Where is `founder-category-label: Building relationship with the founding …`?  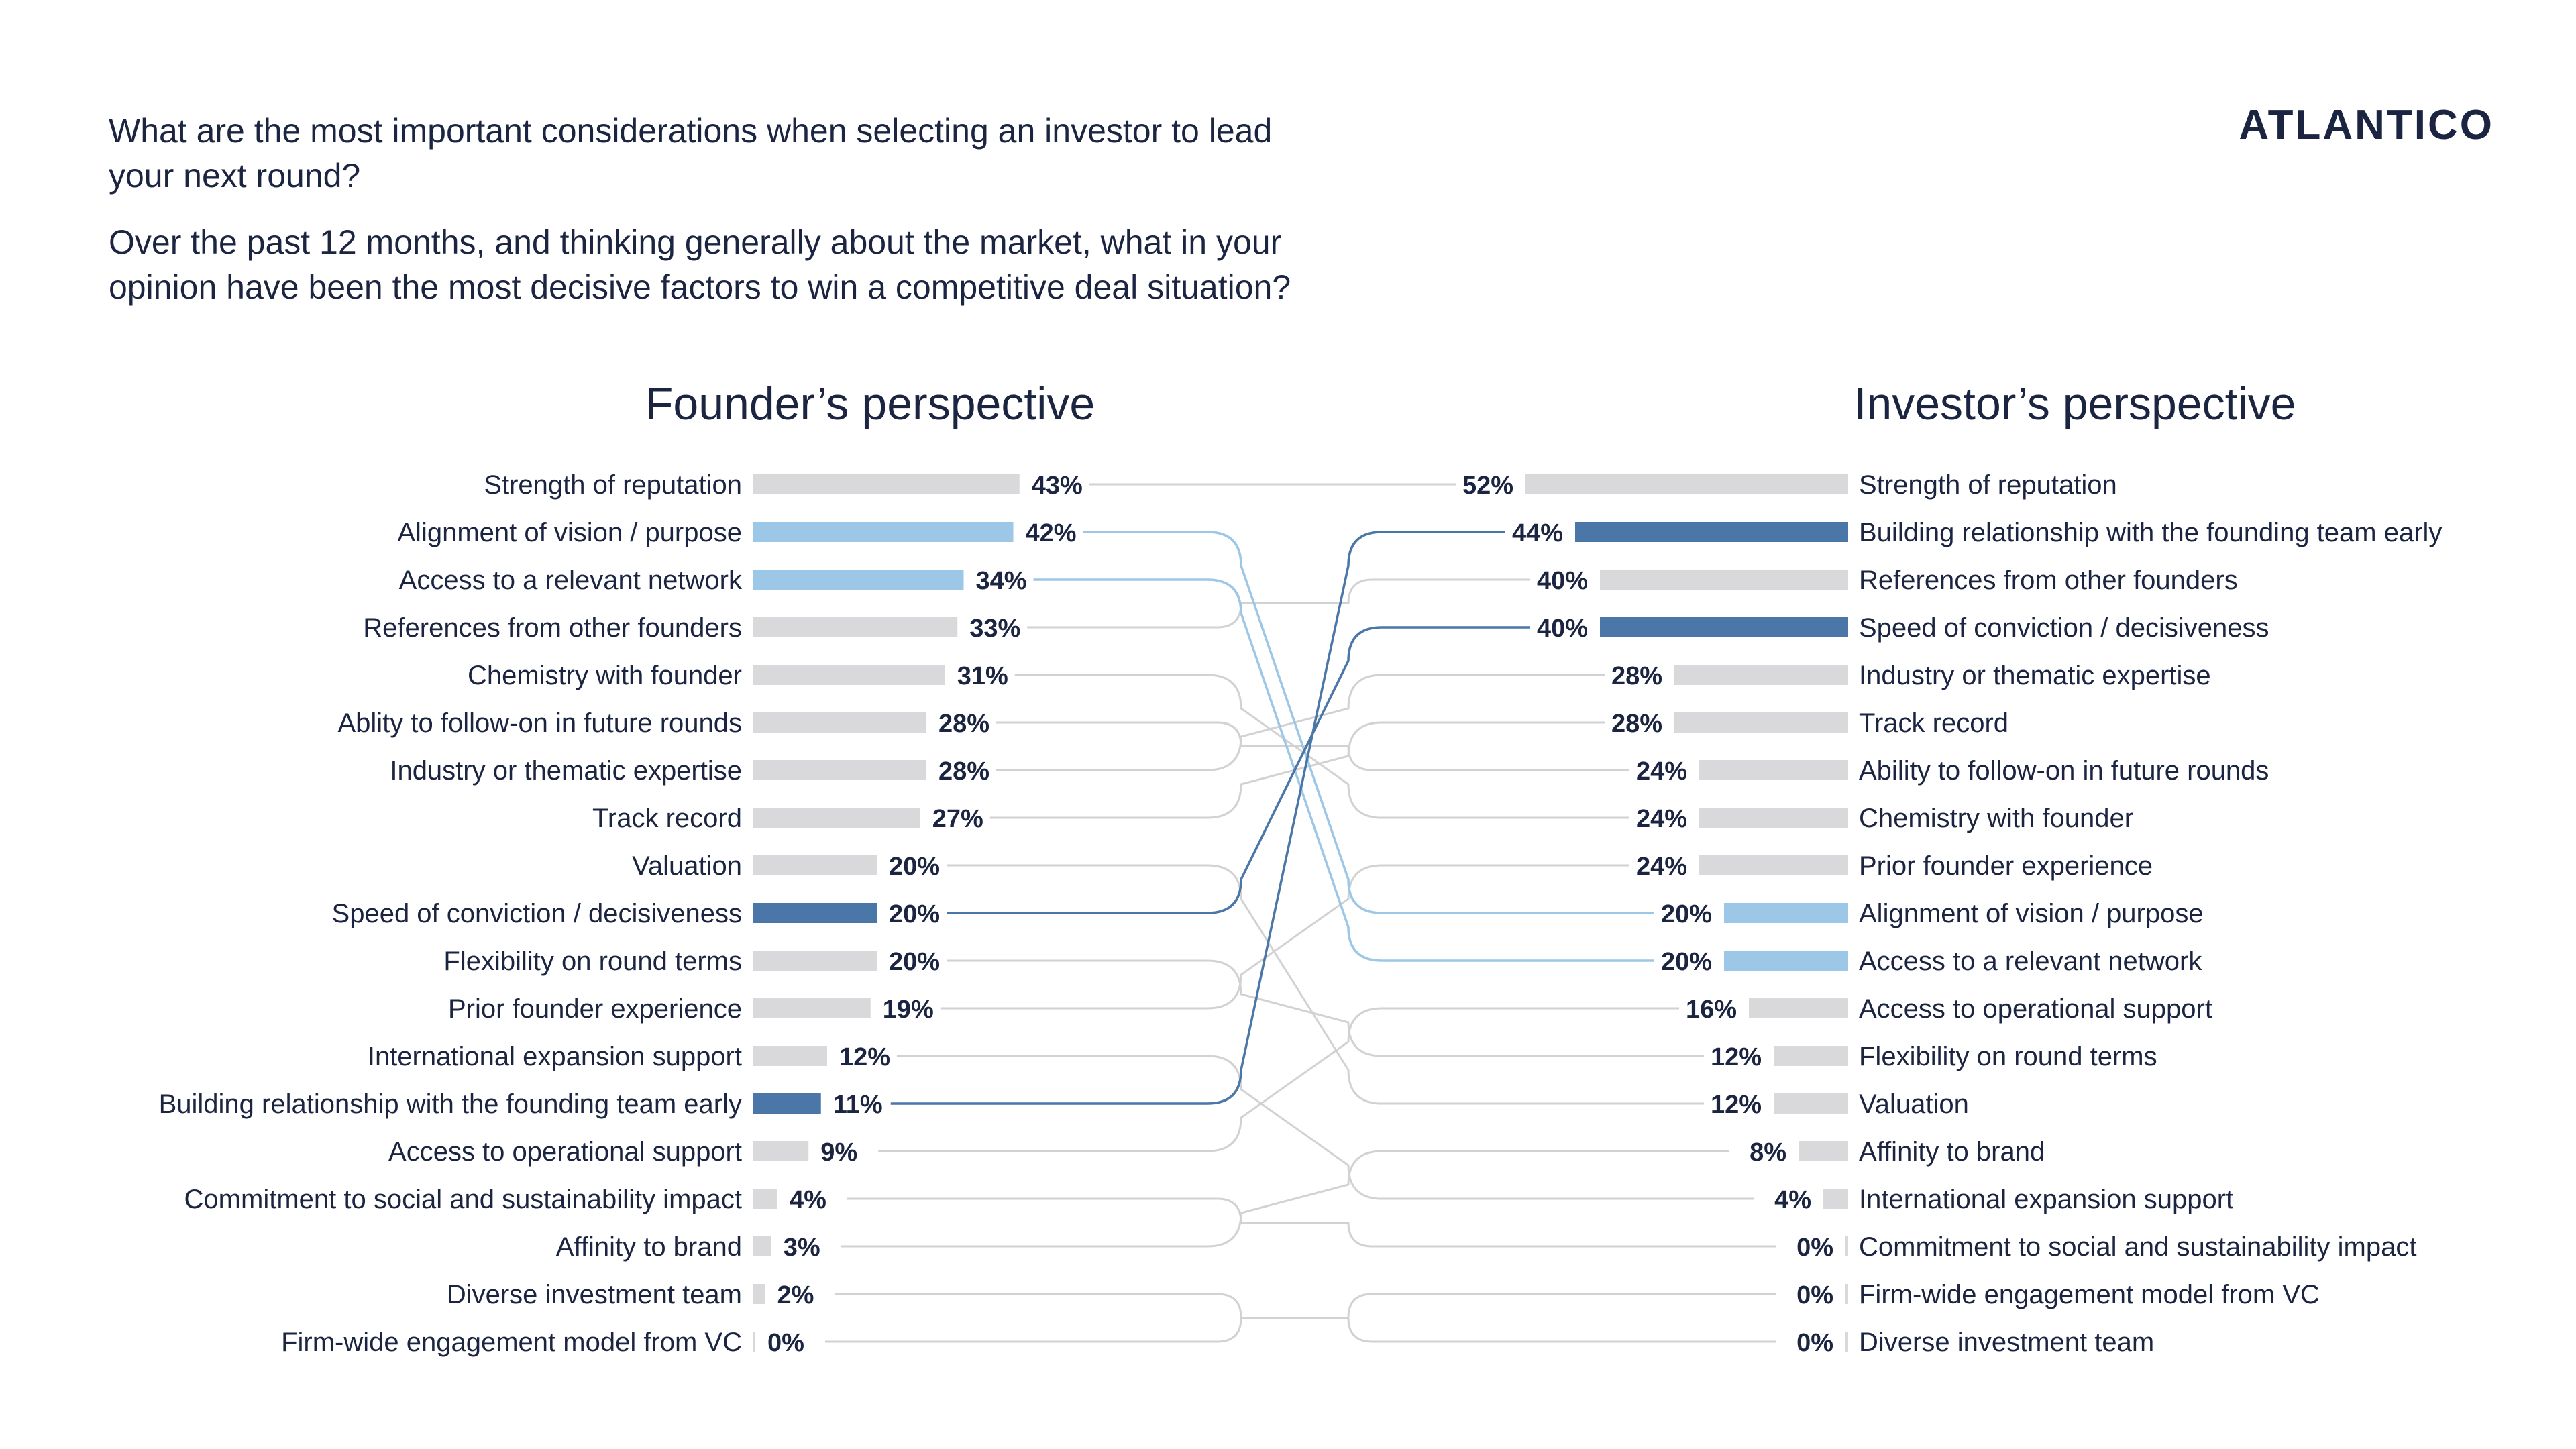 founder-category-label: Building relationship with the founding … is located at coordinates (450, 1104).